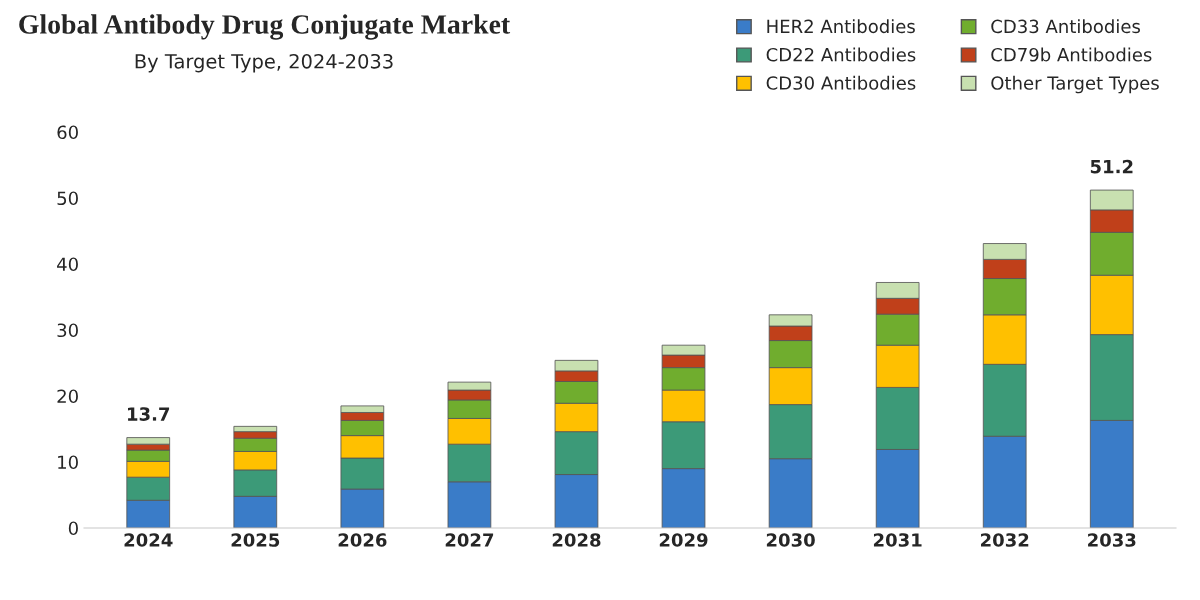 The height and width of the screenshot is (600, 1200). I want to click on y-tick-label: 20, so click(67, 396).